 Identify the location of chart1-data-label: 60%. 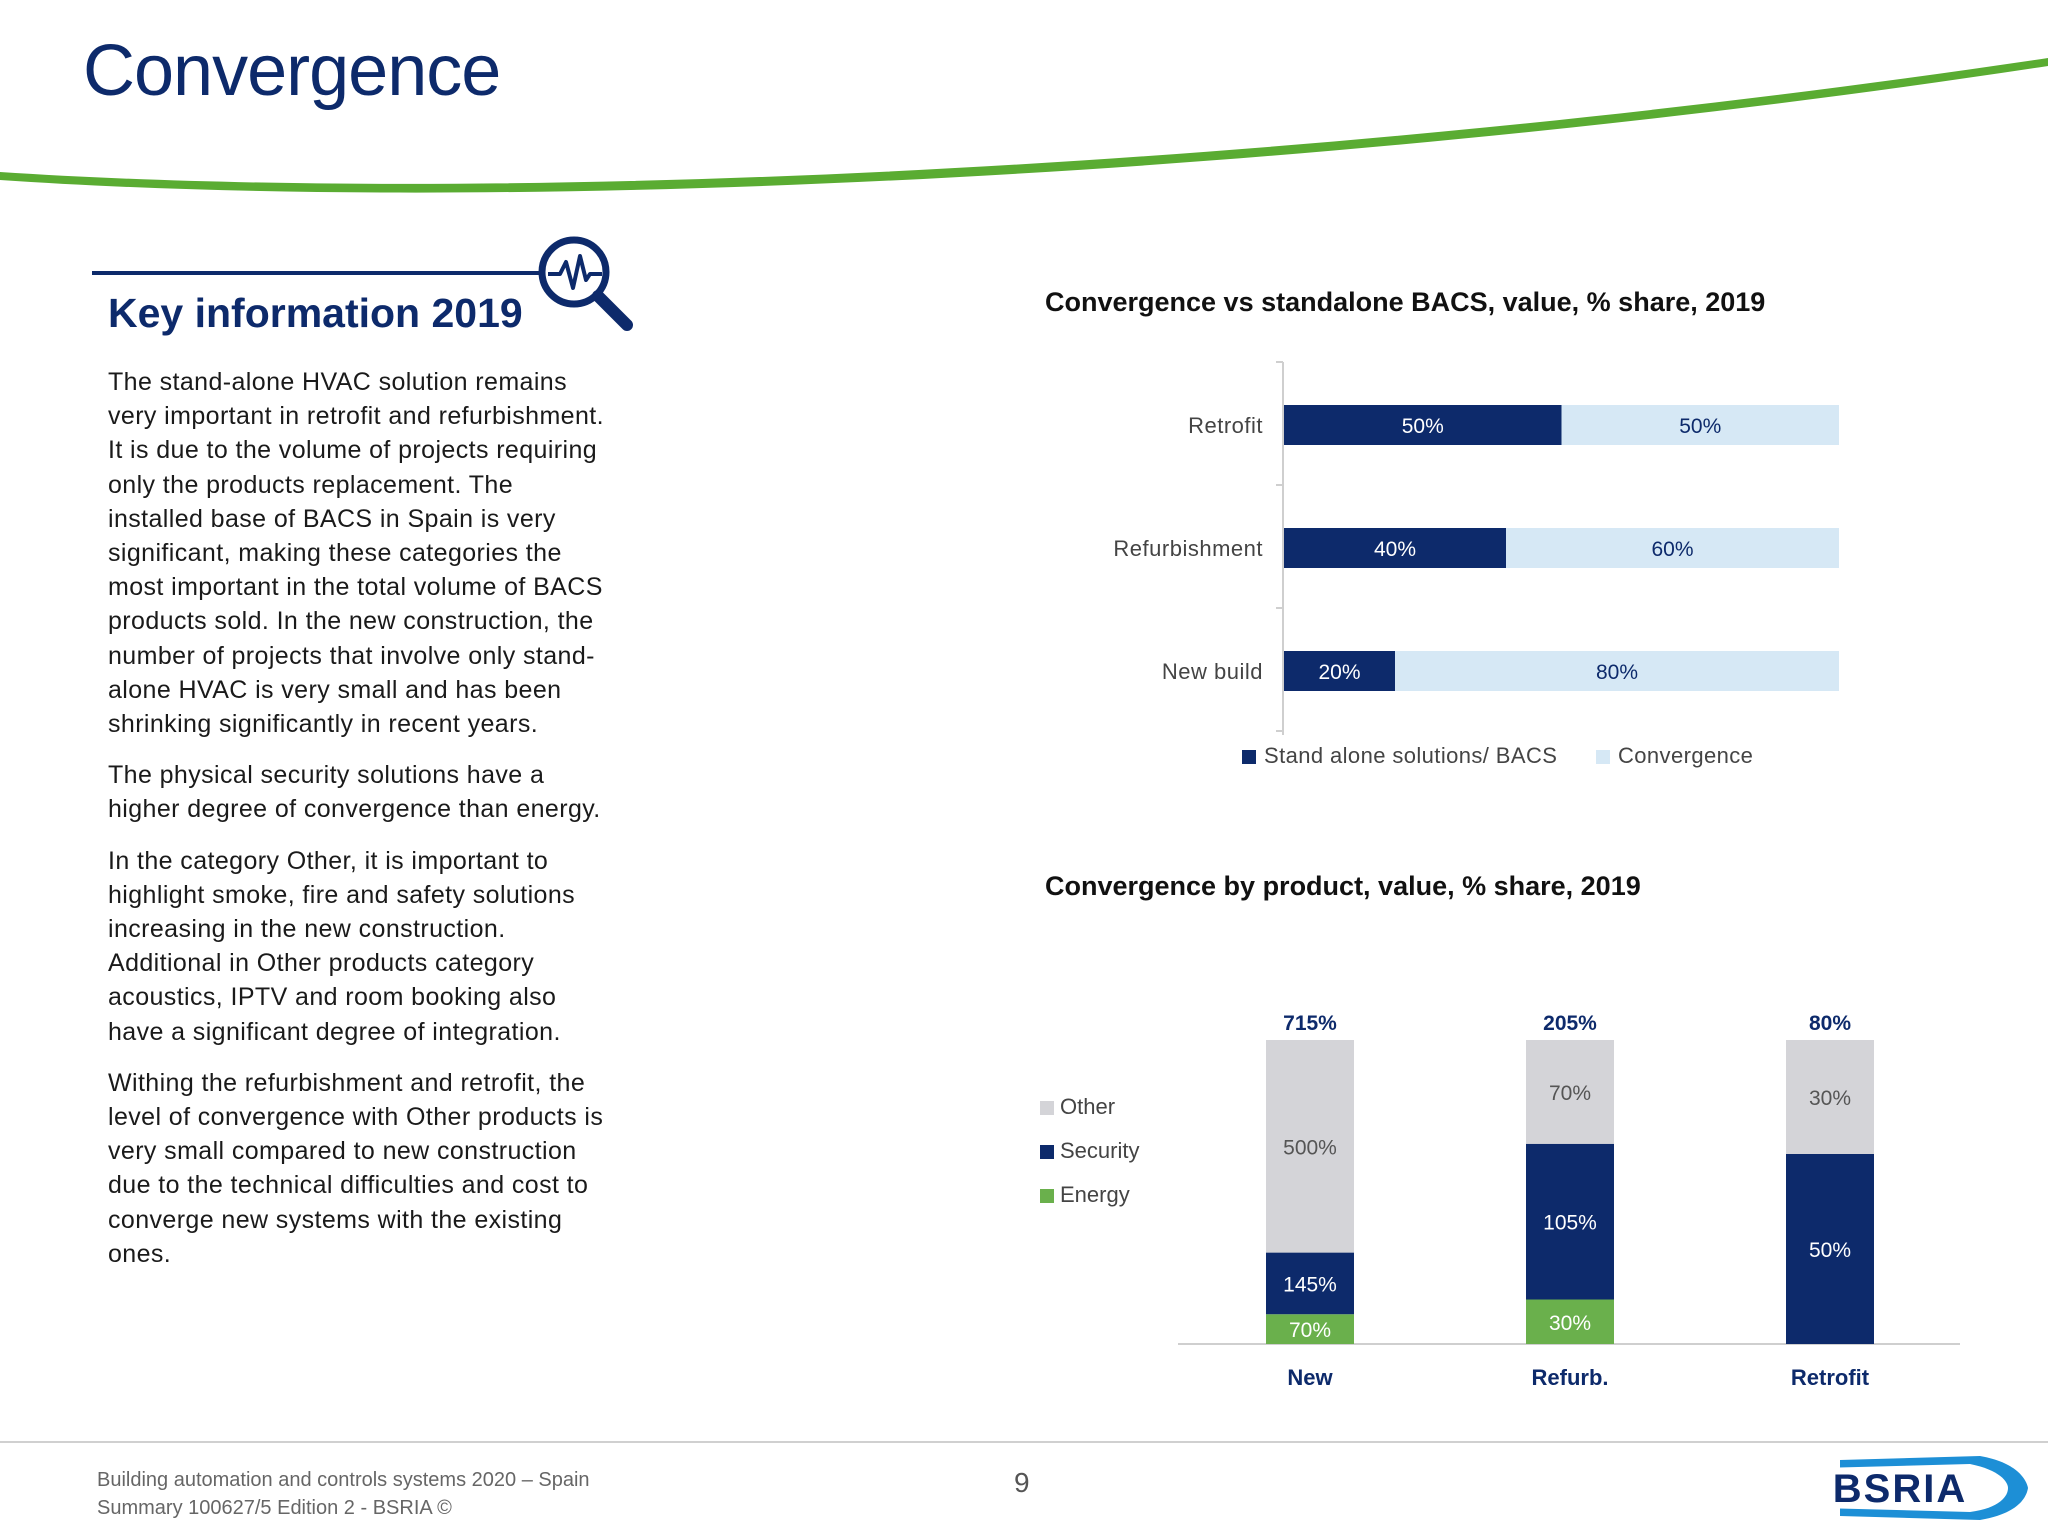
(1672, 549).